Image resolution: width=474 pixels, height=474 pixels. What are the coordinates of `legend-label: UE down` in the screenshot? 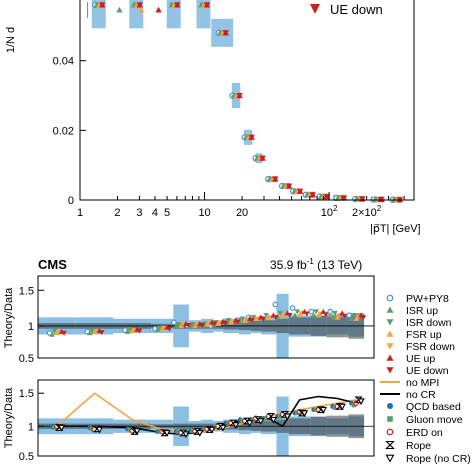 It's located at (427, 371).